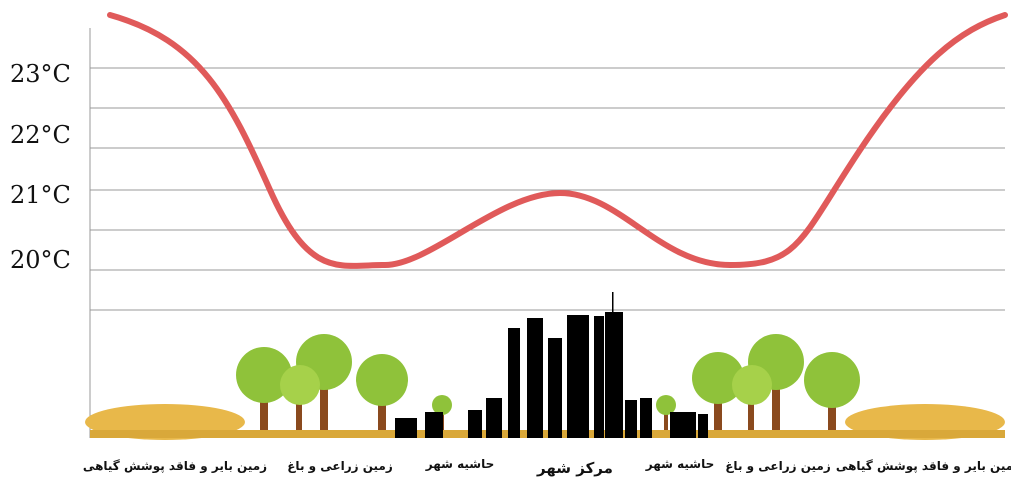 This screenshot has width=1011, height=479. I want to click on y-label: 23°C, so click(40, 74).